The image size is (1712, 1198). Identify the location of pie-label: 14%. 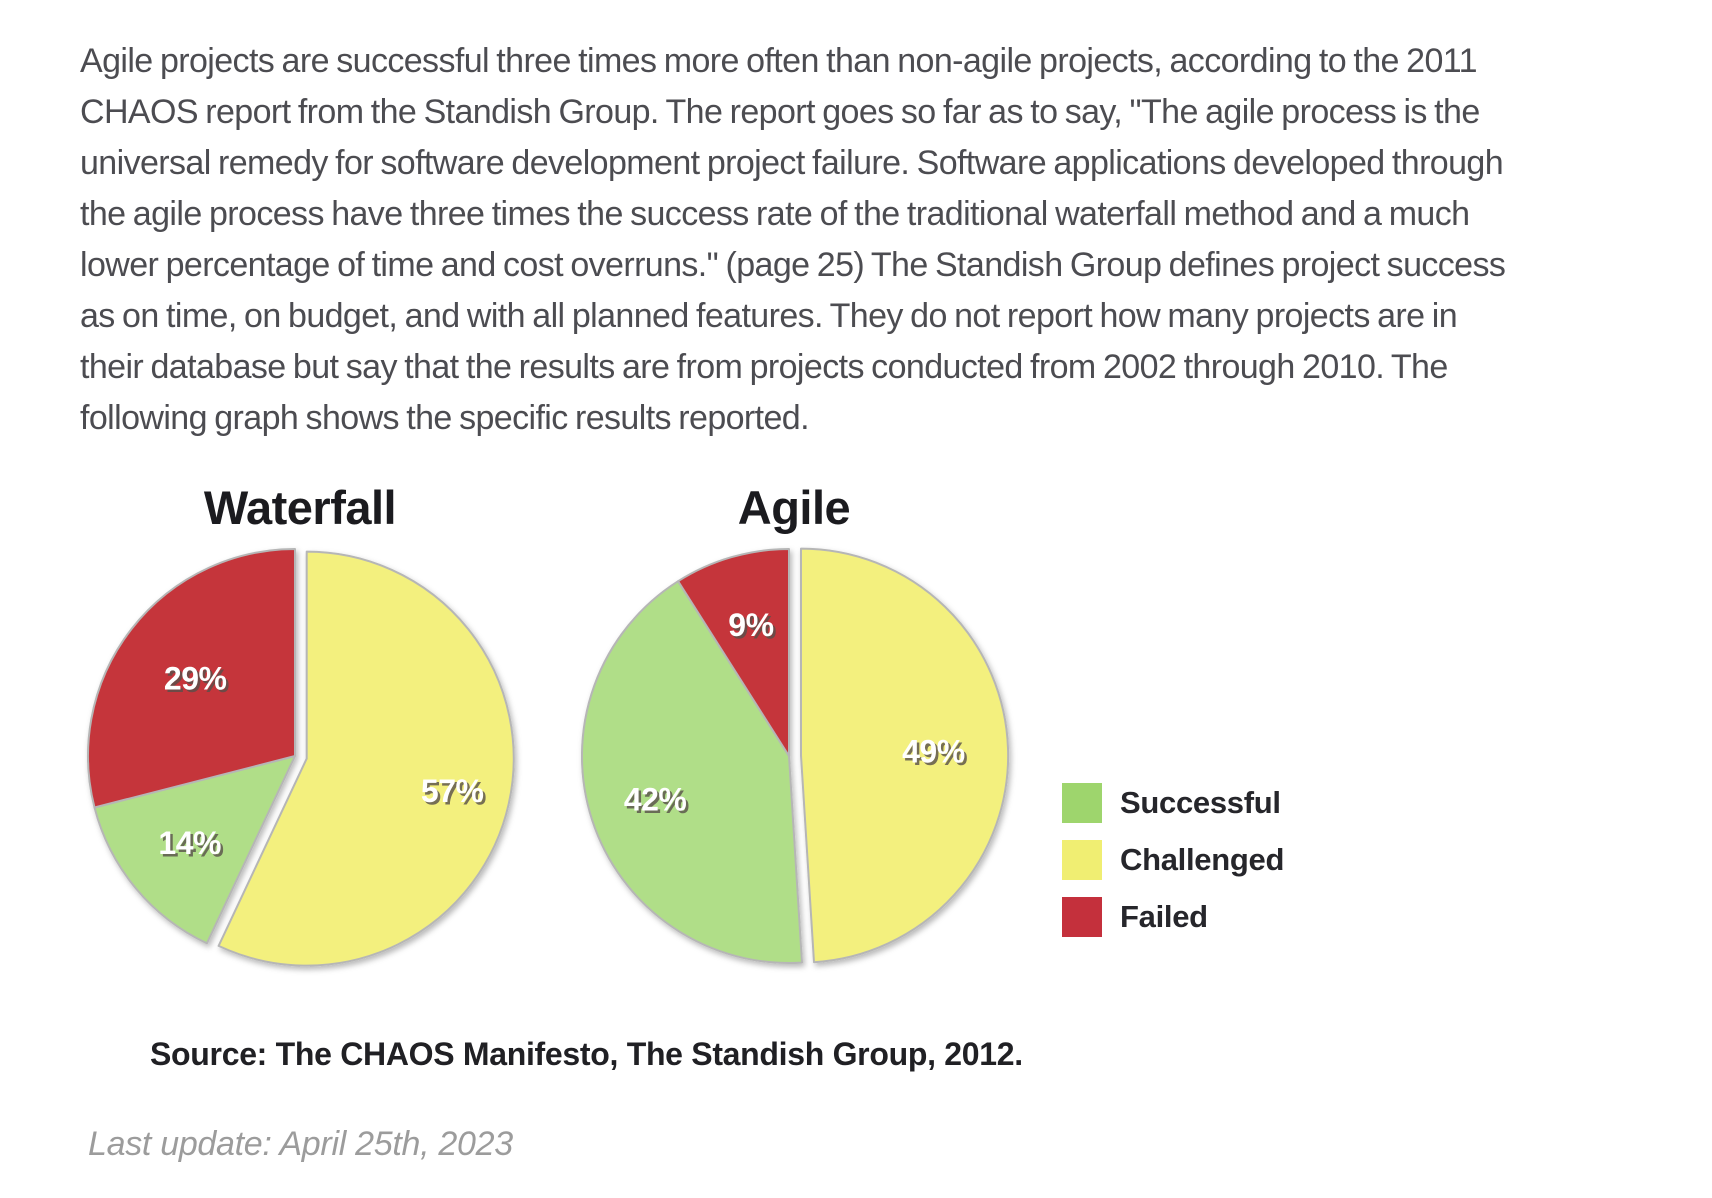
(189, 843).